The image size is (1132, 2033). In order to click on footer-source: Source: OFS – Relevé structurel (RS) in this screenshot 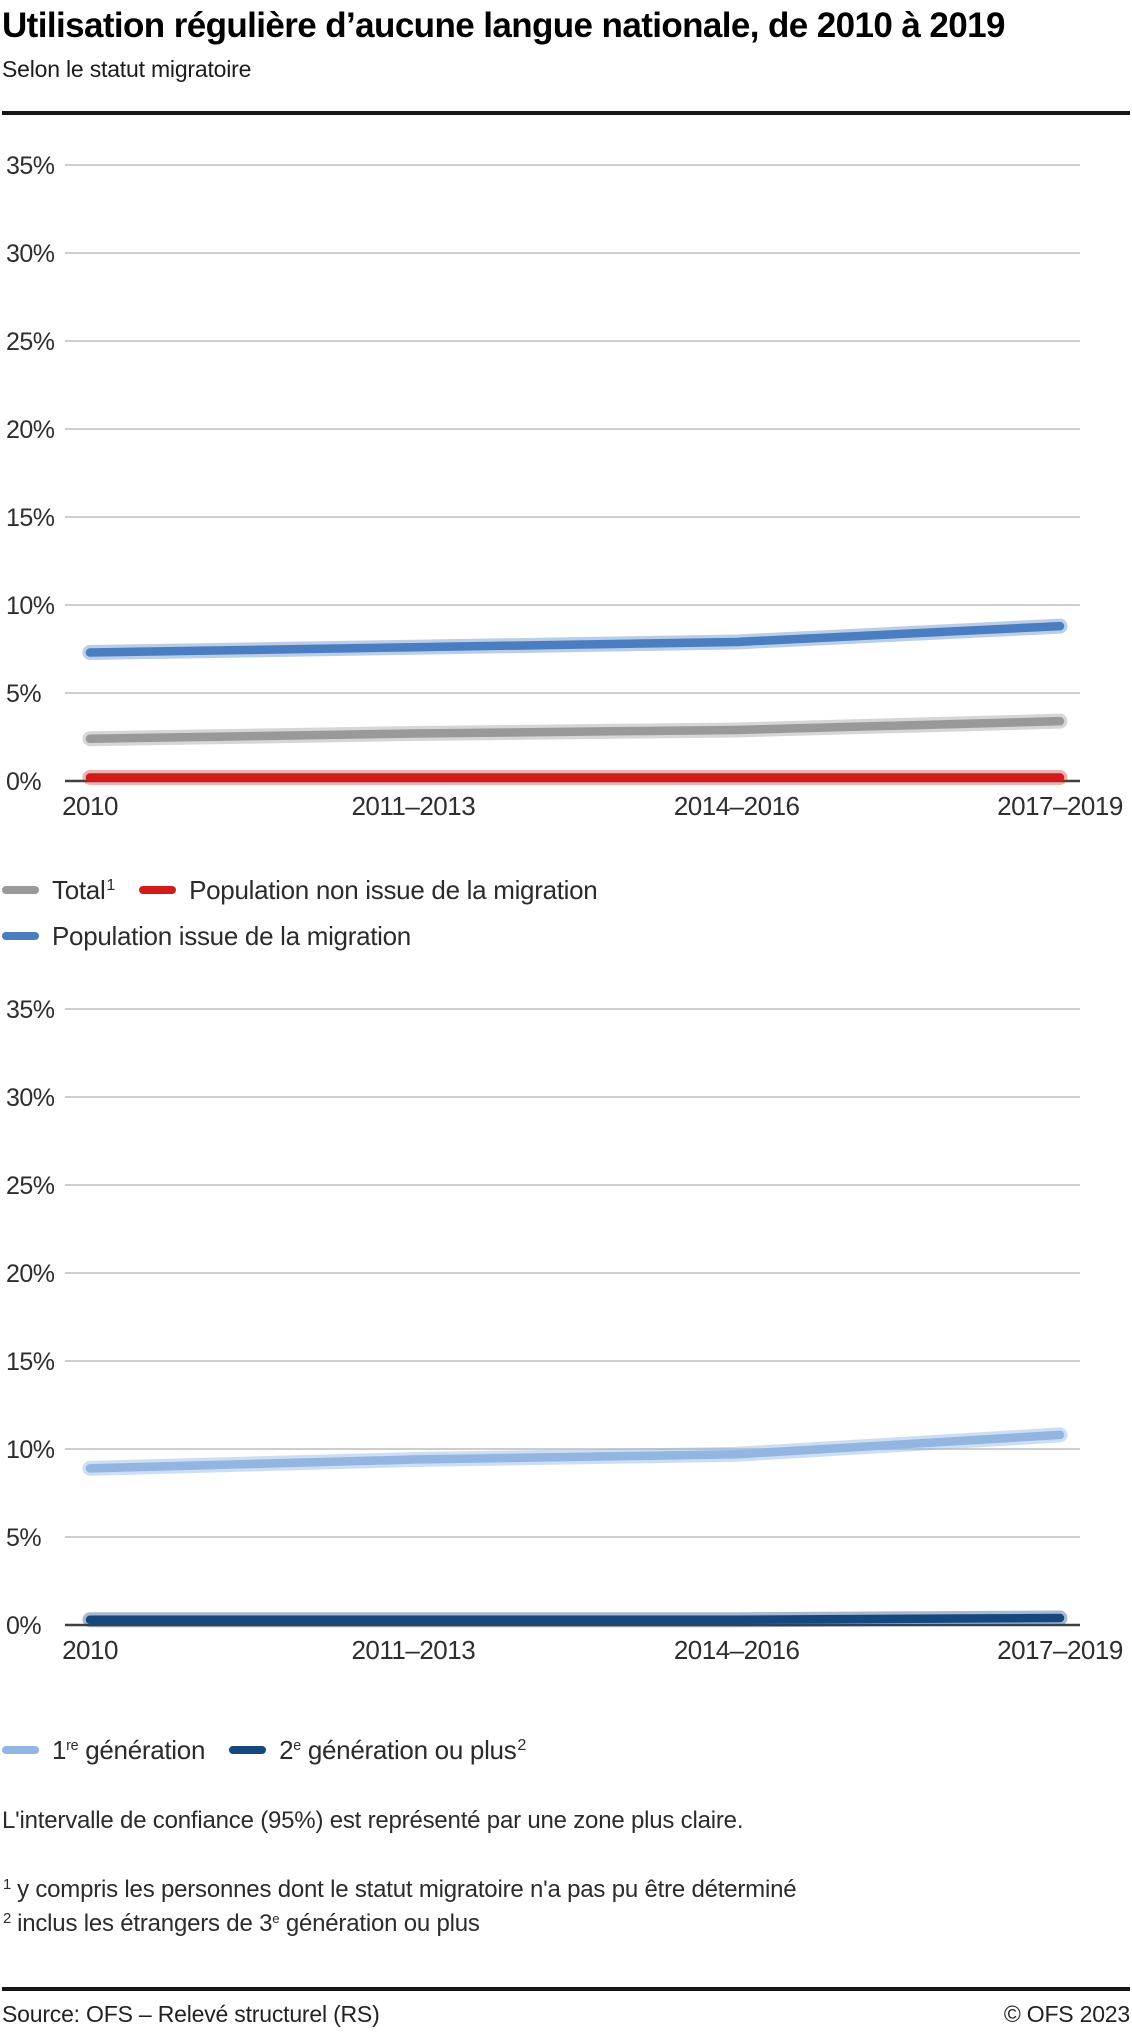, I will do `click(191, 2014)`.